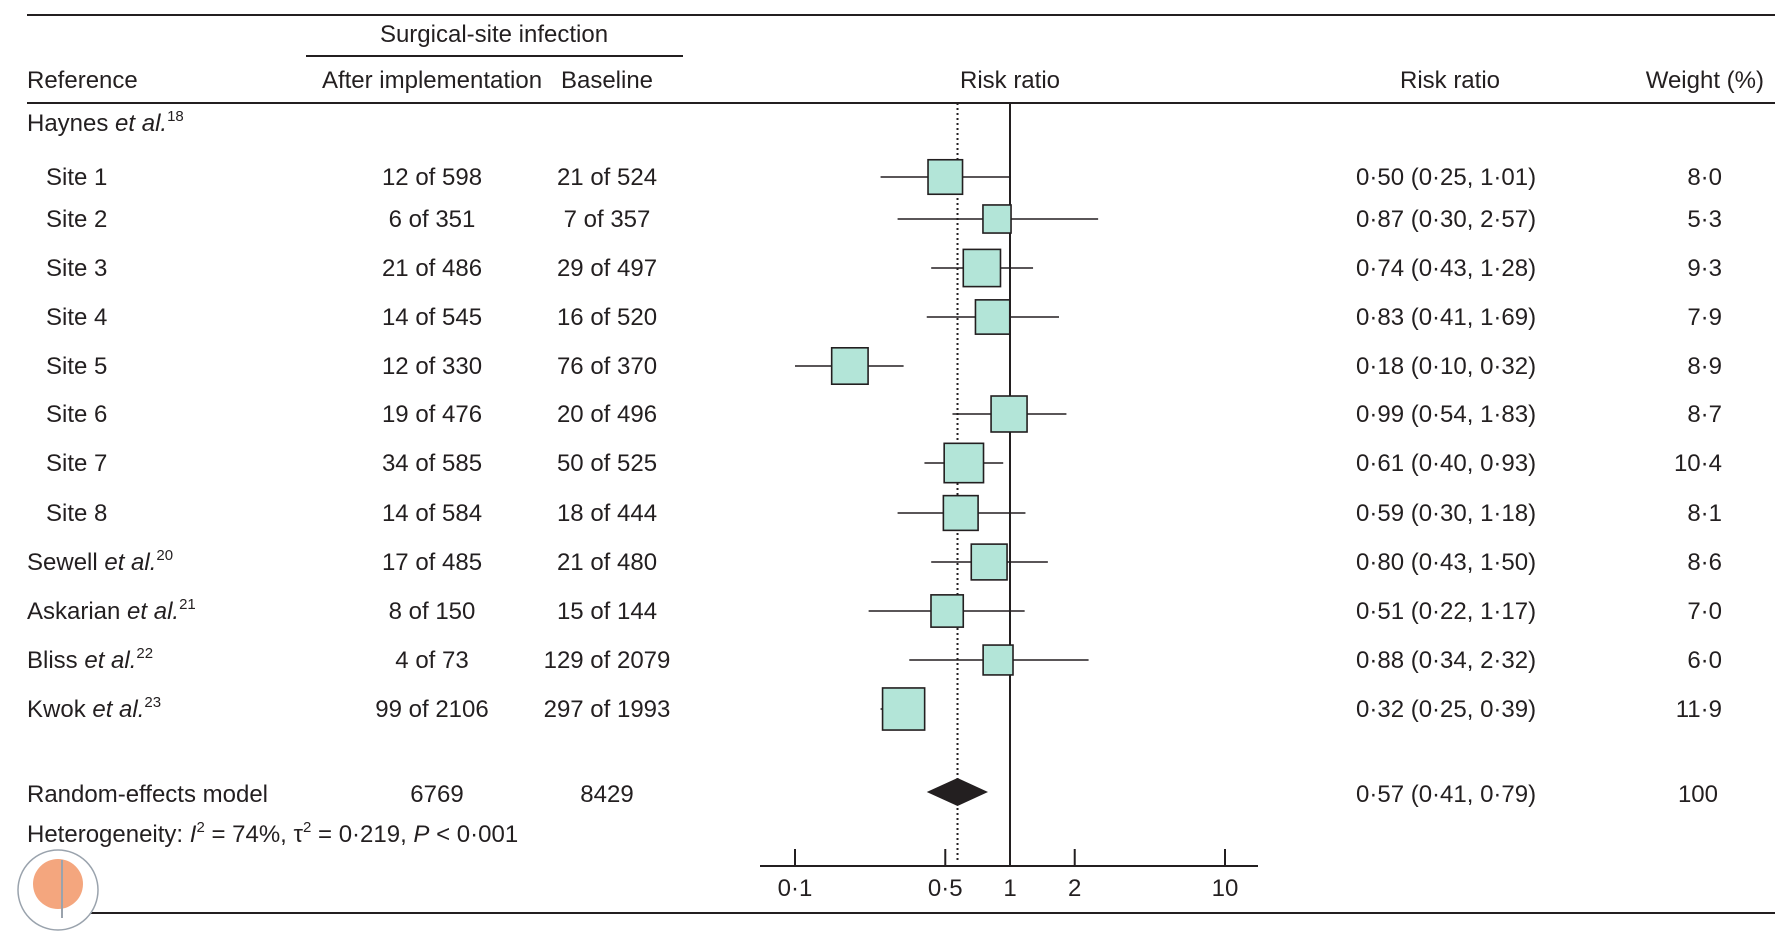 Image resolution: width=1787 pixels, height=946 pixels. What do you see at coordinates (1009, 888) in the screenshot?
I see `x-axis-tick-label: 1` at bounding box center [1009, 888].